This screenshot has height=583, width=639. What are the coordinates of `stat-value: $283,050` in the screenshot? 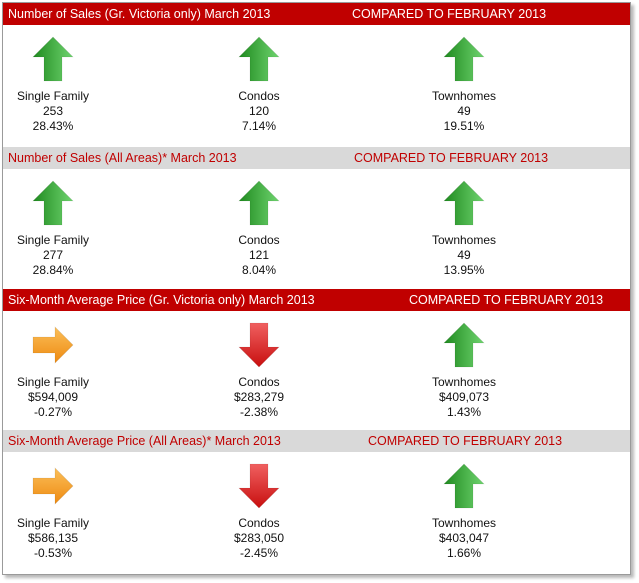 It's located at (259, 538).